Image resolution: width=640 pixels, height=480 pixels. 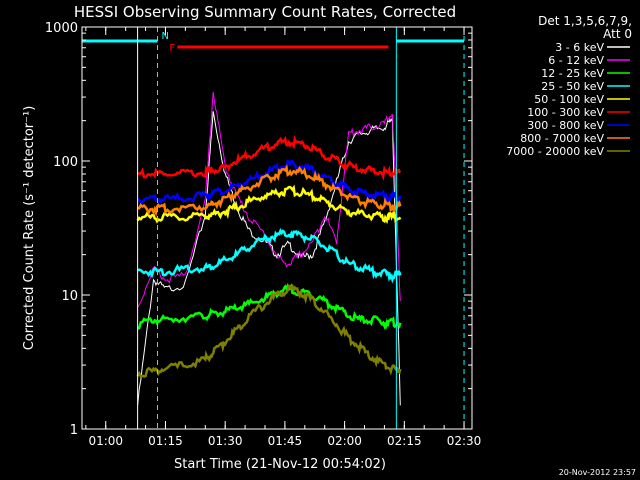 What do you see at coordinates (61, 28) in the screenshot?
I see `y-tick-label-3: 1000` at bounding box center [61, 28].